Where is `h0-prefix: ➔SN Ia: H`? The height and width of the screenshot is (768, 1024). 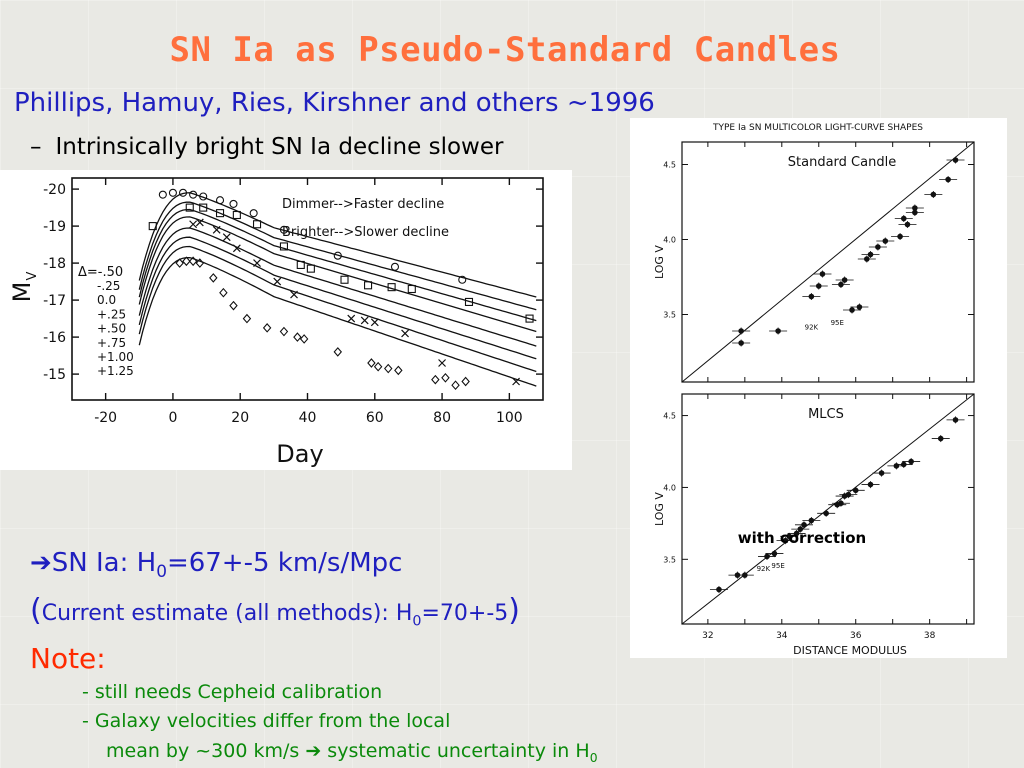 h0-prefix: ➔SN Ia: H is located at coordinates (93, 563).